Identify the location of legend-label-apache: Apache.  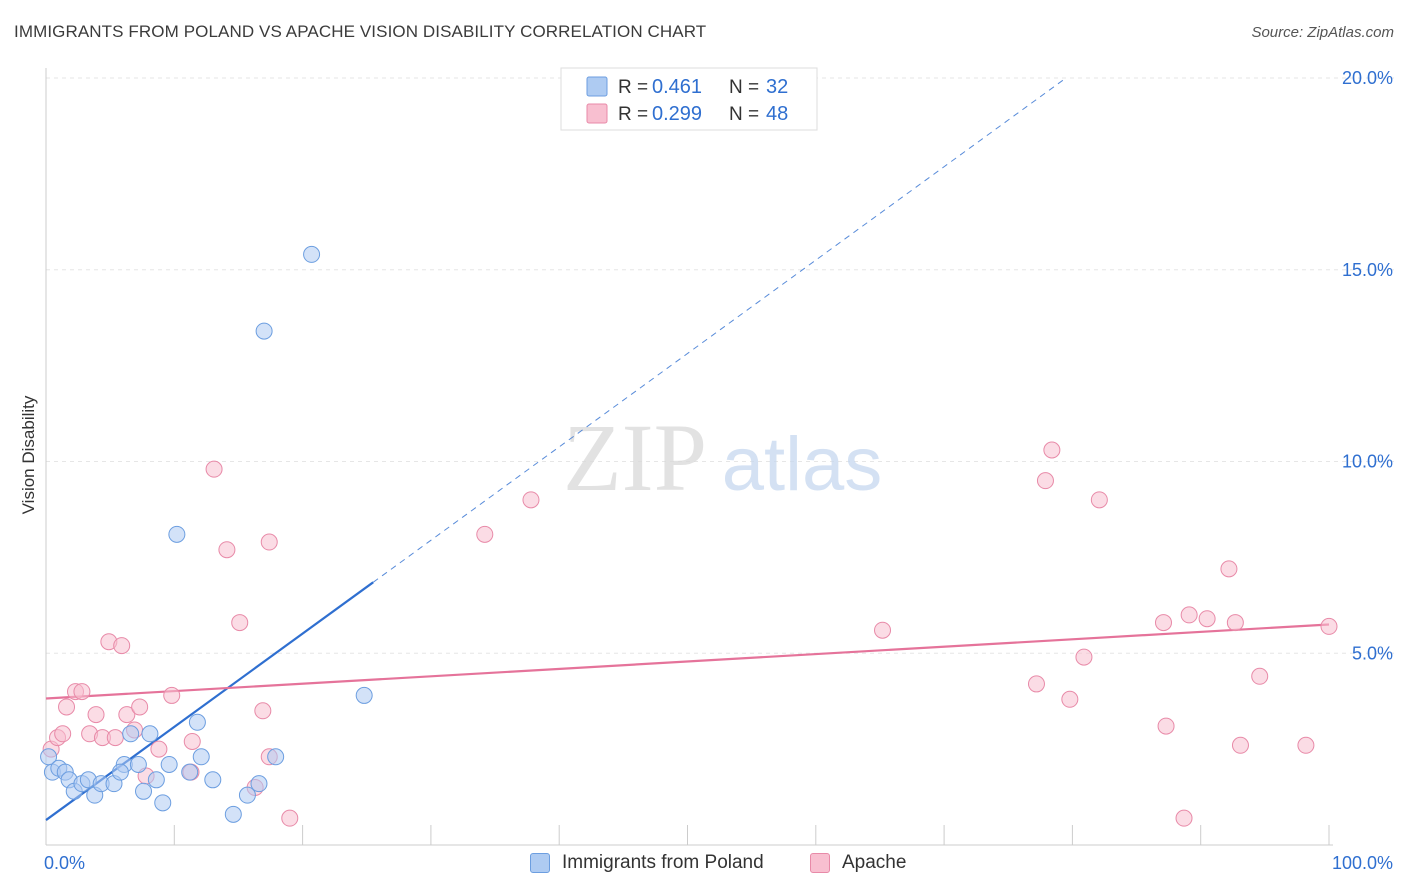
(874, 862).